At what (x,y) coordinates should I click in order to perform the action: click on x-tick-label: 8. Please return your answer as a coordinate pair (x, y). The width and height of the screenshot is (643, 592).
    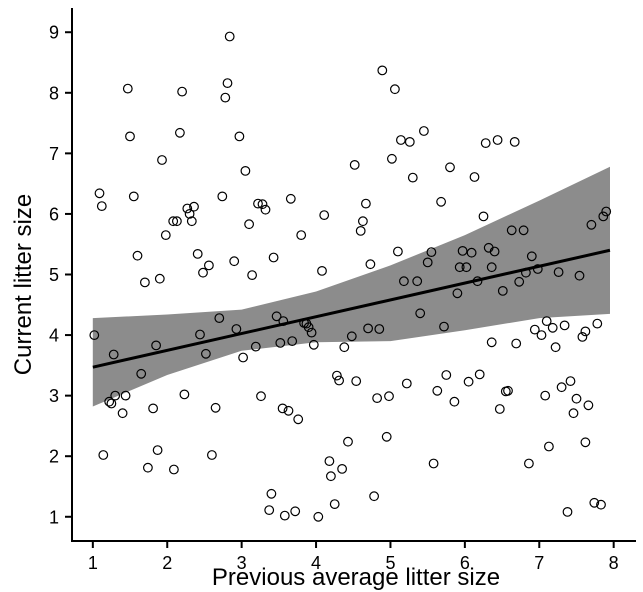
    Looking at the image, I should click on (614, 563).